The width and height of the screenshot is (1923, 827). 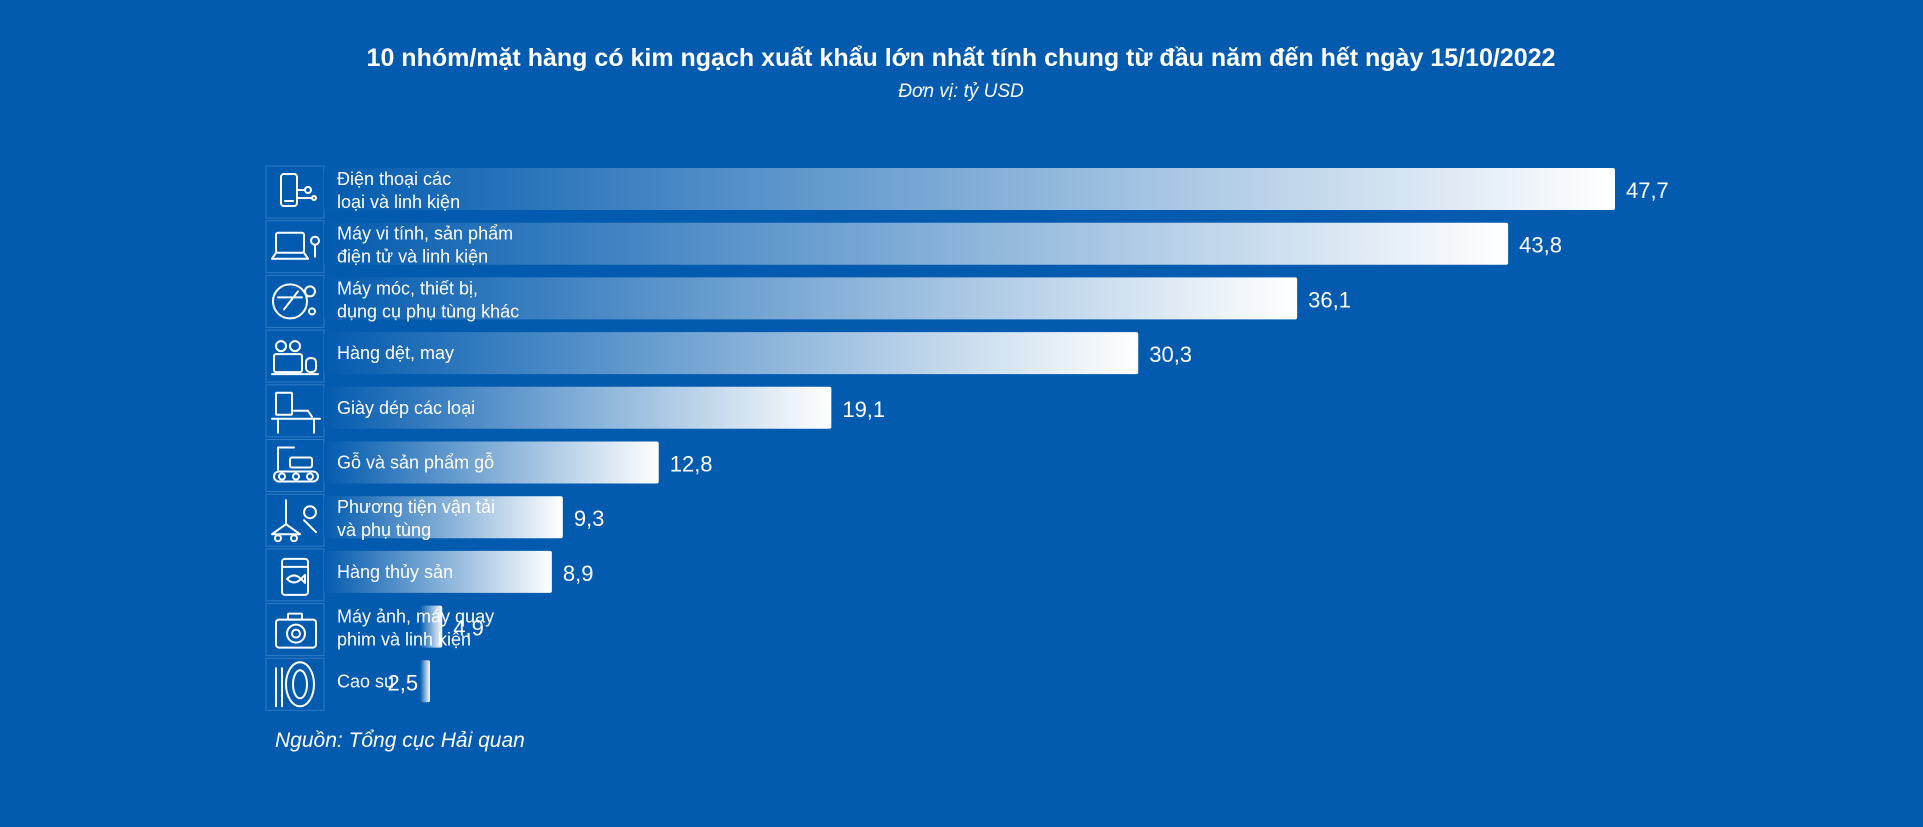 I want to click on phone-icon, so click(x=295, y=192).